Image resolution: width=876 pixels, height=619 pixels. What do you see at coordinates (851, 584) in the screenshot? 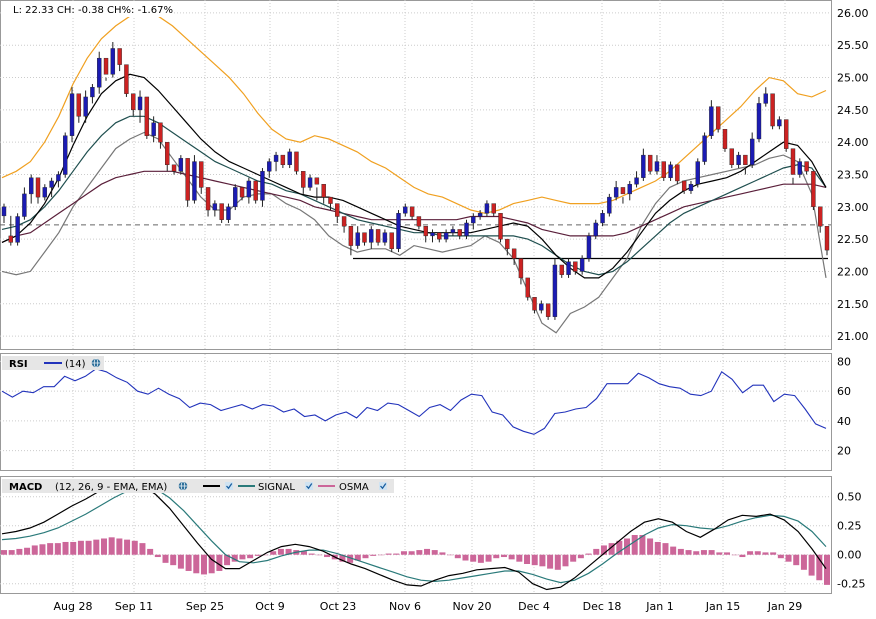
I see `y-tick-label: -0.25` at bounding box center [851, 584].